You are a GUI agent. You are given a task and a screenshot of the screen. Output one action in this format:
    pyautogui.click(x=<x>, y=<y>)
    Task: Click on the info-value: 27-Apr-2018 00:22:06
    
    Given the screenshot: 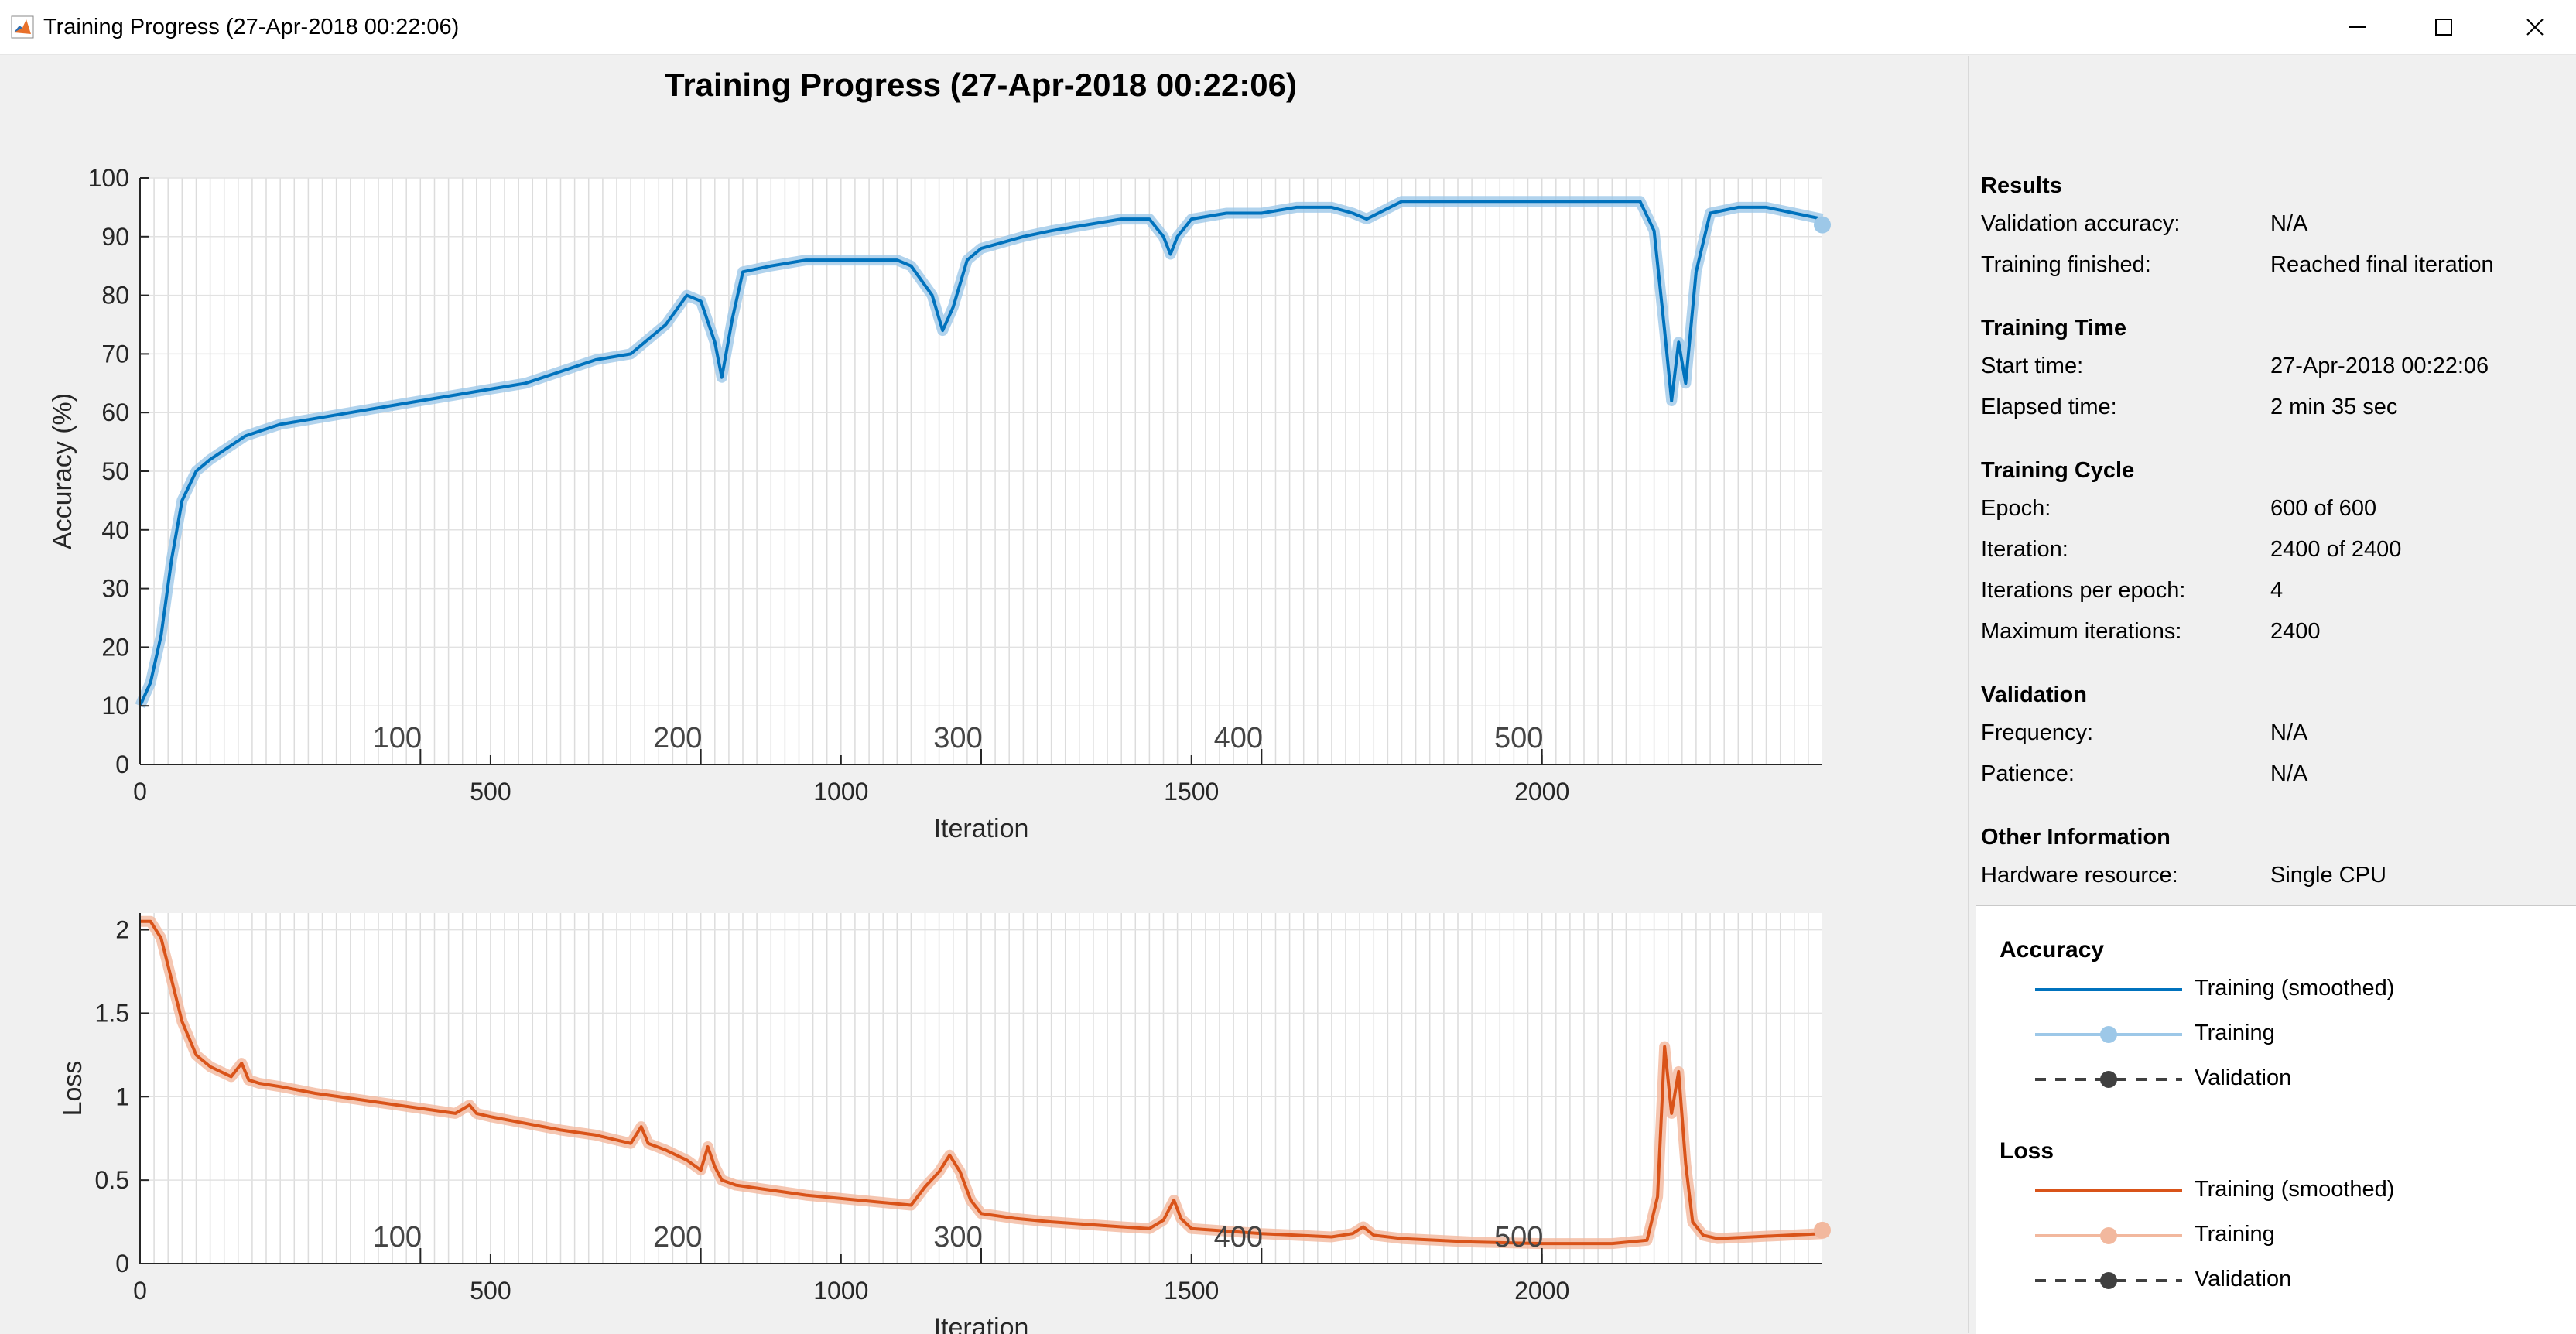 What is the action you would take?
    pyautogui.click(x=2380, y=366)
    